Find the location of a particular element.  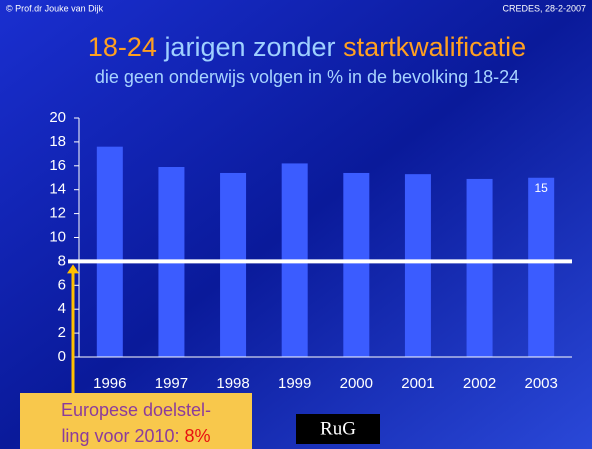

x-tick-label: 1996 is located at coordinates (109, 383).